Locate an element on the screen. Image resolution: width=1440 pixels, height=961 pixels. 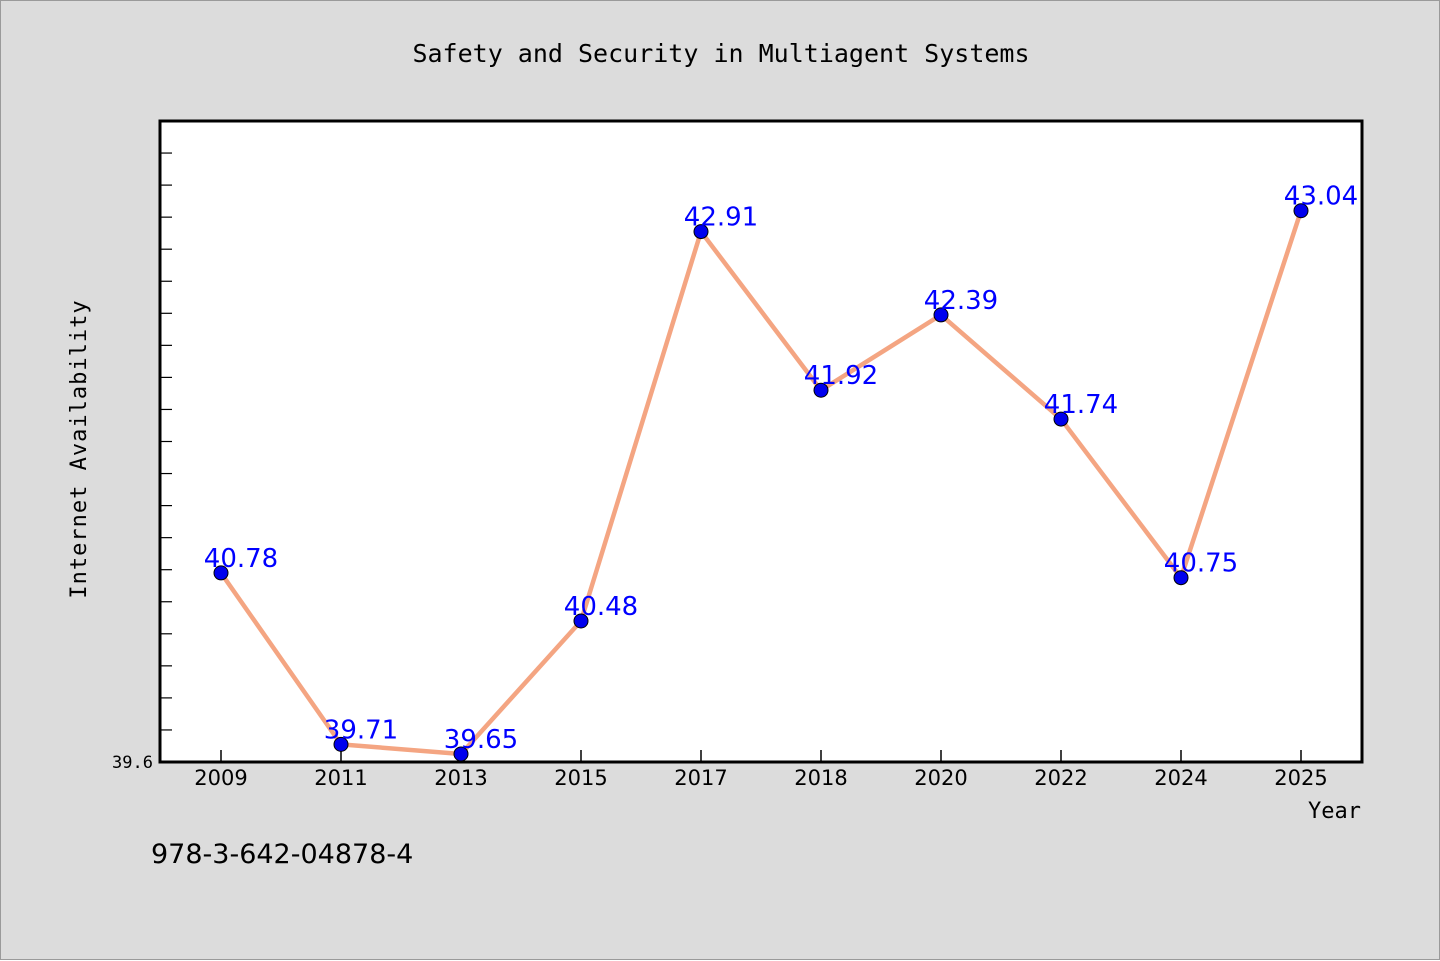
y-tick-label: 39.6 is located at coordinates (132, 763).